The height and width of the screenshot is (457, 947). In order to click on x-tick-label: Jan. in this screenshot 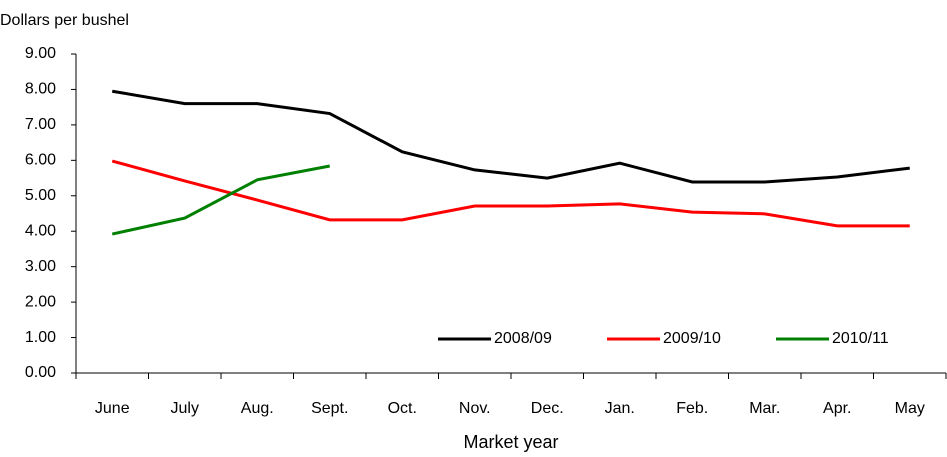, I will do `click(620, 408)`.